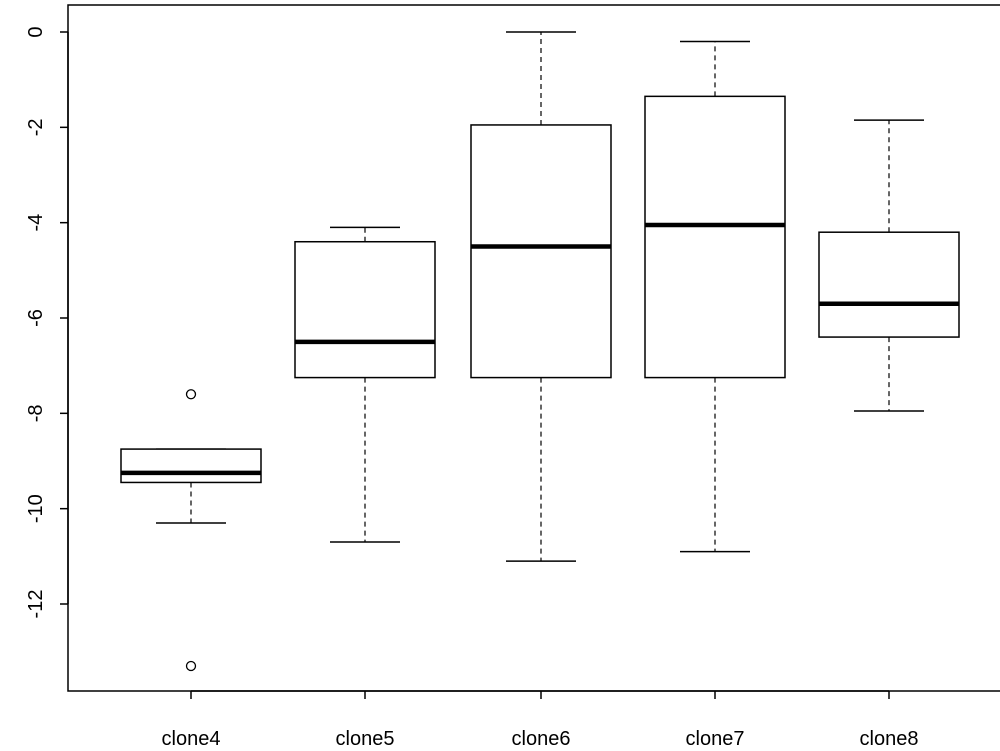  I want to click on y-axis: 0 -2 -4 -6 -8 -10 -12, so click(47, 322).